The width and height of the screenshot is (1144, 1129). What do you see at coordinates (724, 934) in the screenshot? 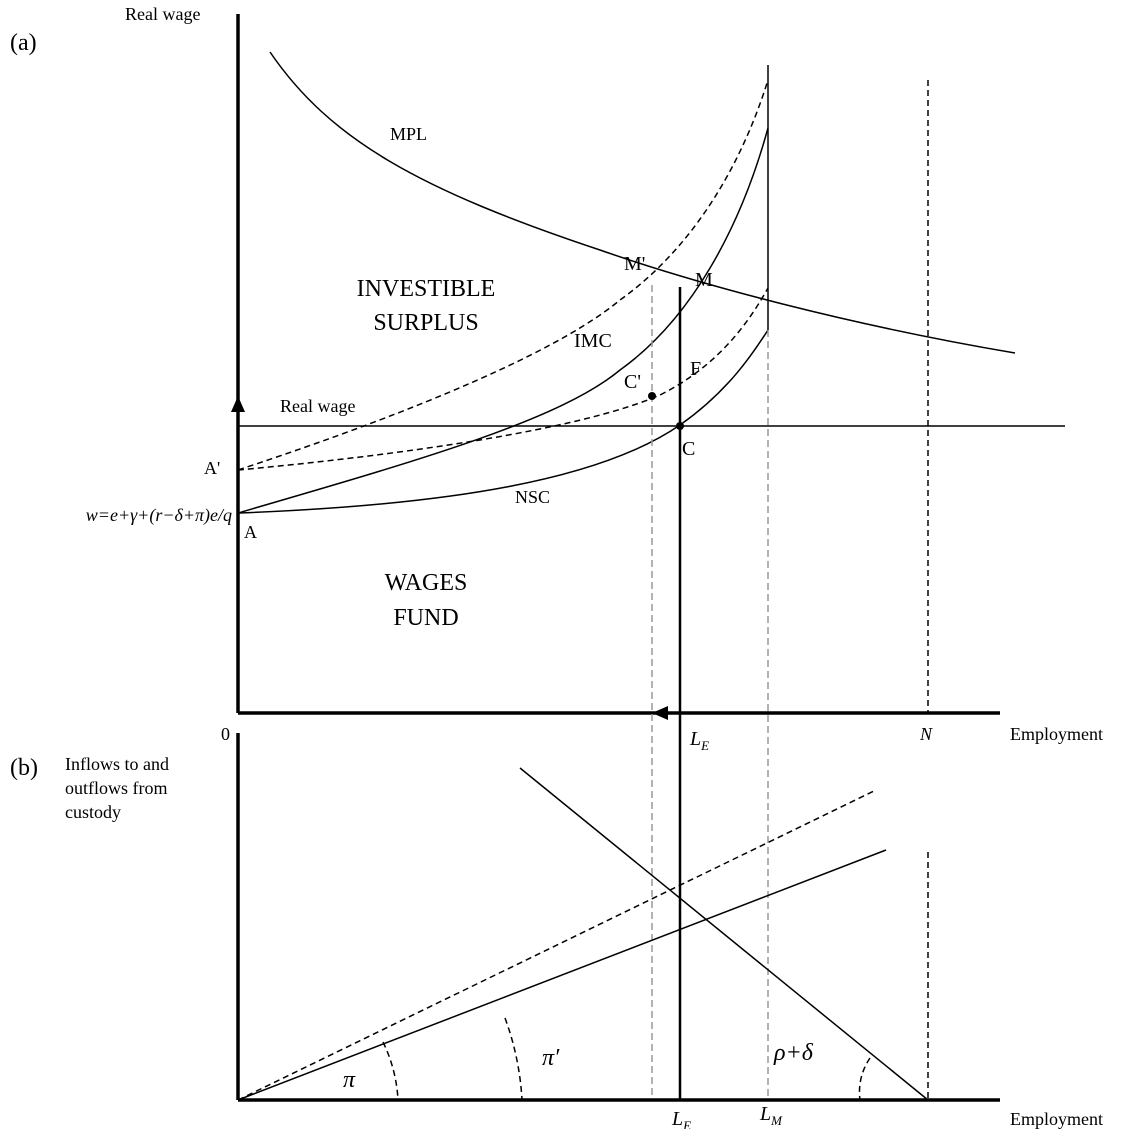
I see `outflow-line` at bounding box center [724, 934].